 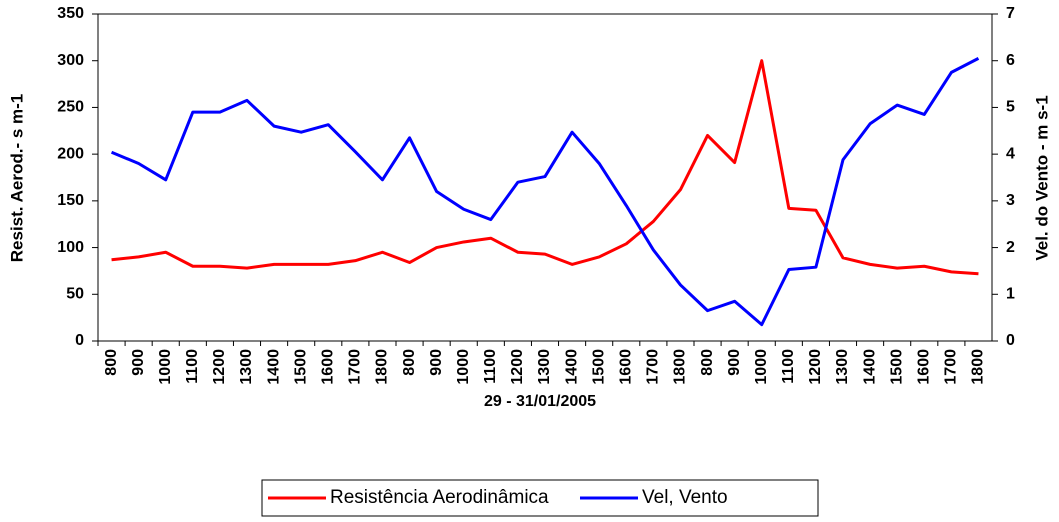 What do you see at coordinates (685, 497) in the screenshot?
I see `legend-label: Vel, Vento` at bounding box center [685, 497].